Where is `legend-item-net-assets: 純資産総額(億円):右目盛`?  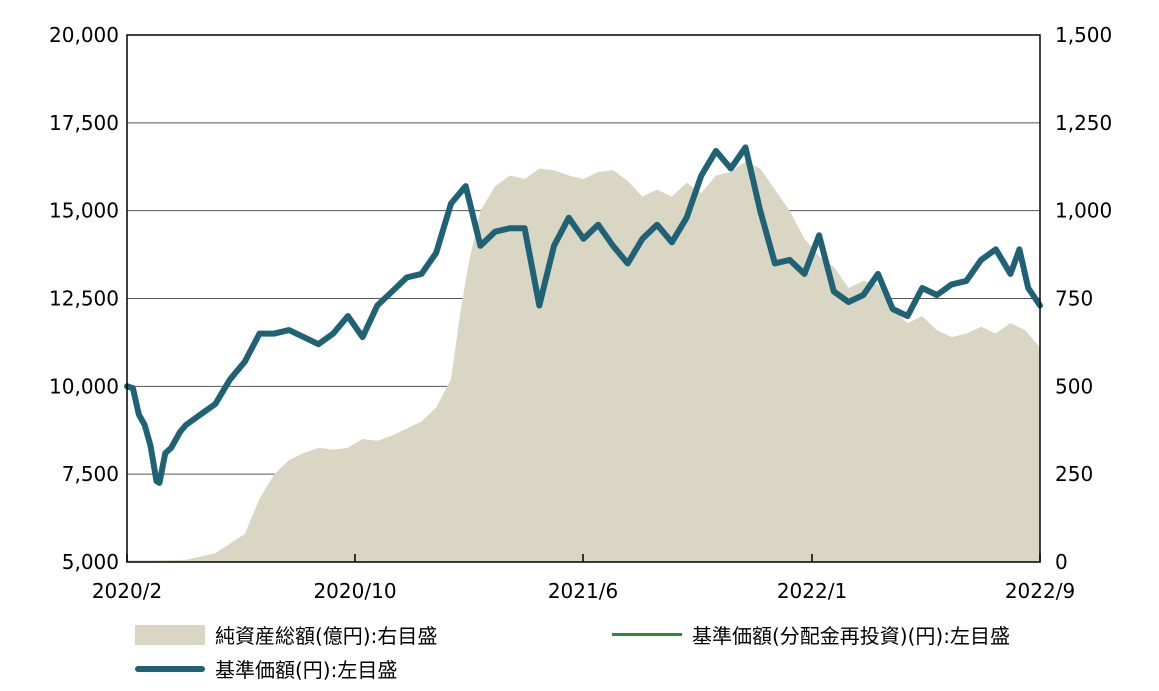 legend-item-net-assets: 純資産総額(億円):右目盛 is located at coordinates (286, 634).